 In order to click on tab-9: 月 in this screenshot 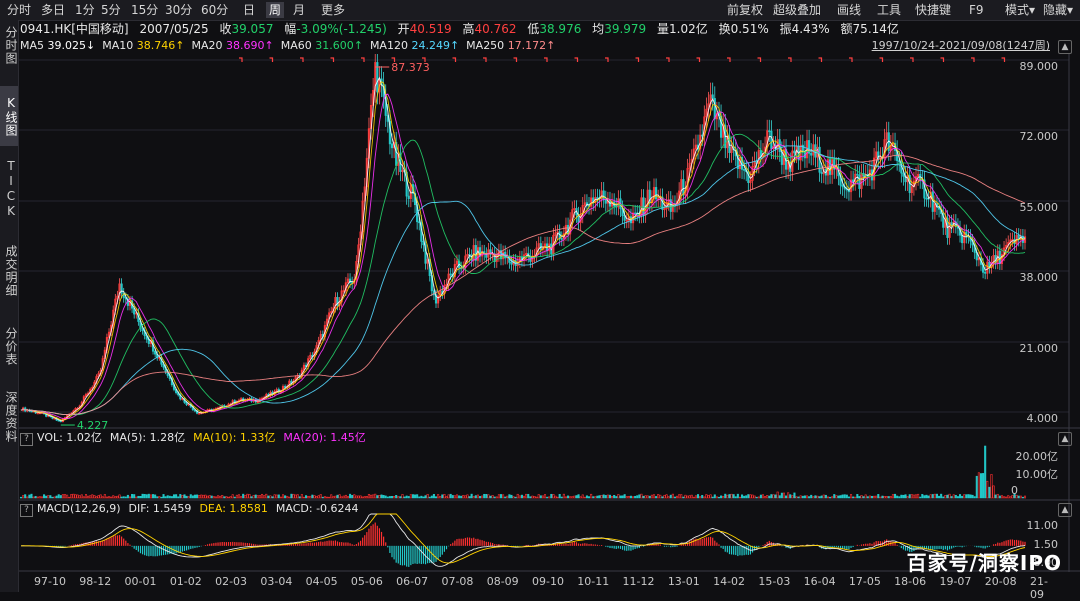, I will do `click(299, 10)`.